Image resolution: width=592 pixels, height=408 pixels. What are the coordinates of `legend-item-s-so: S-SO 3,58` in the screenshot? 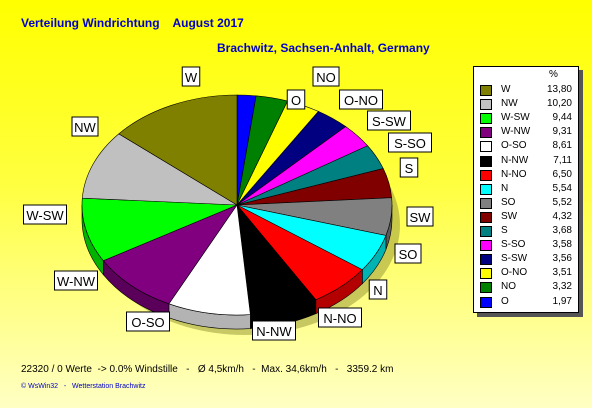 It's located at (528, 245).